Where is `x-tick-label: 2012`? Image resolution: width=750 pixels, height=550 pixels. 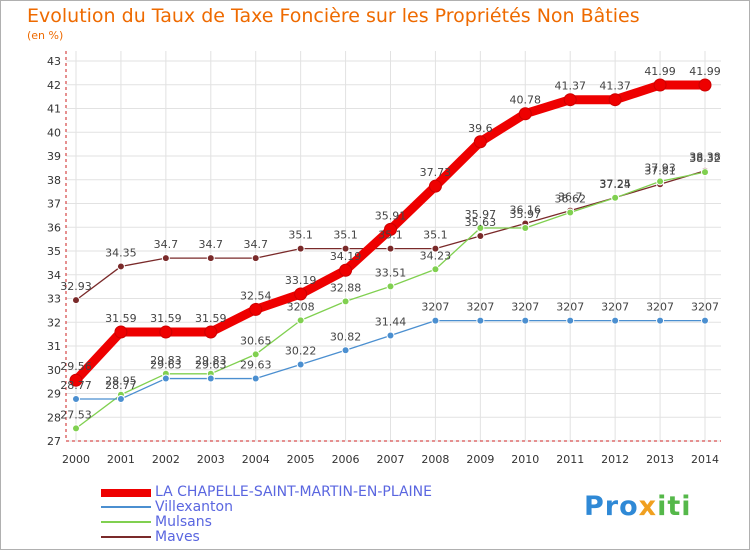 x-tick-label: 2012 is located at coordinates (615, 459).